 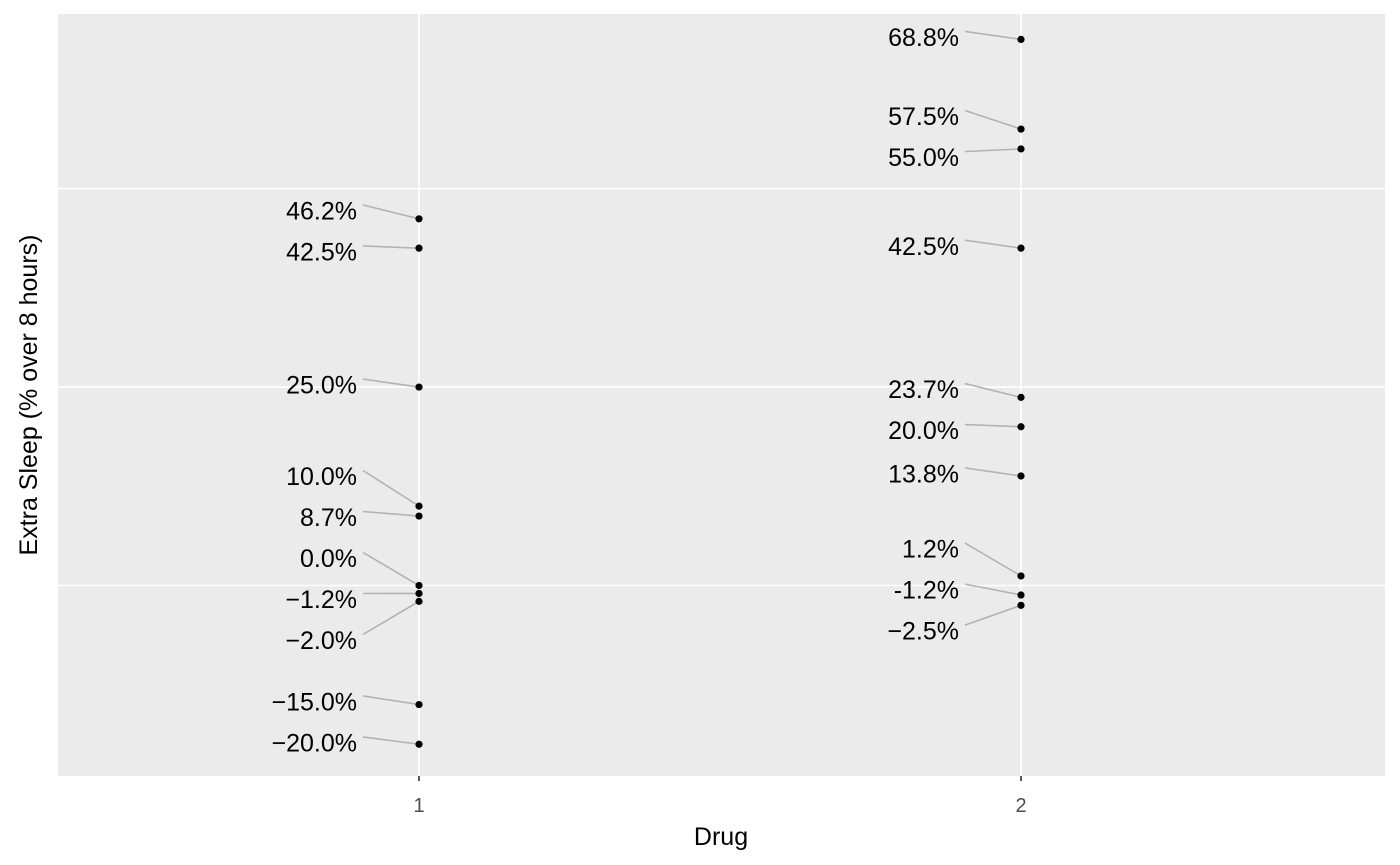 I want to click on data-label: 23.7%, so click(x=923, y=390).